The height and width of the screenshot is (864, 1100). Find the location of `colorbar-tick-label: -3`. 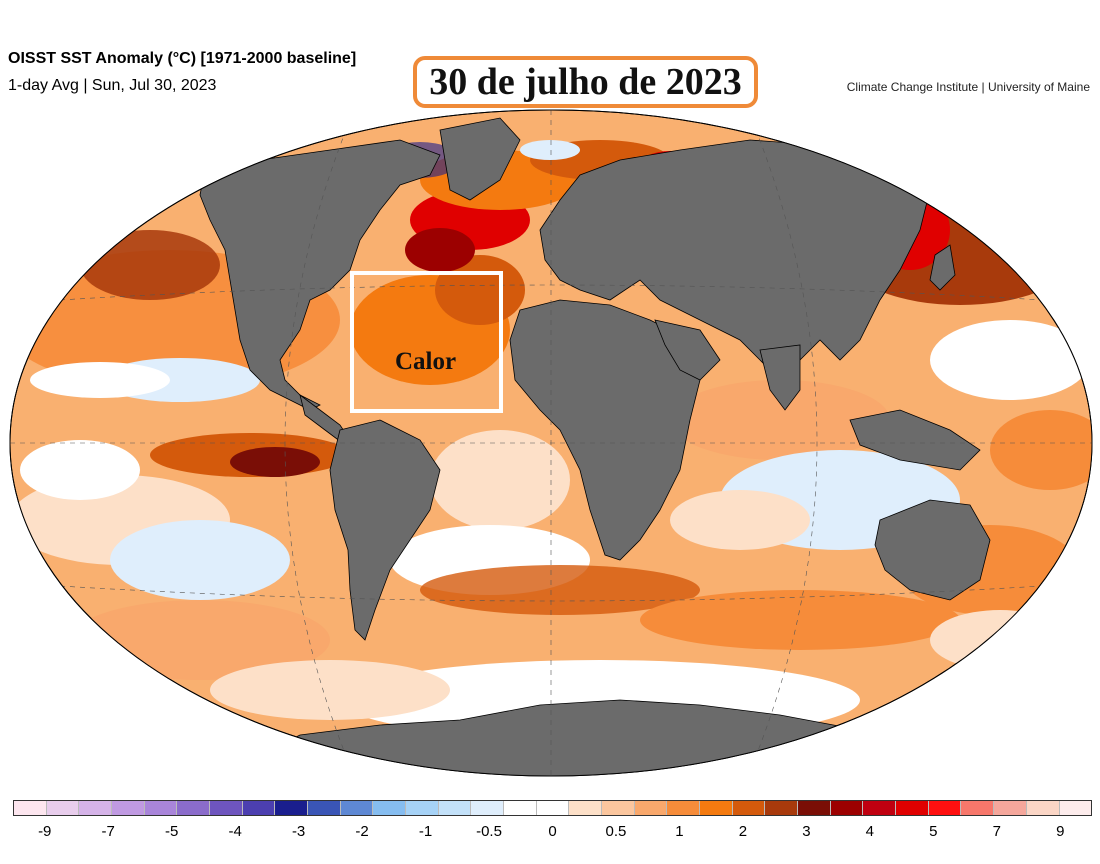

colorbar-tick-label: -3 is located at coordinates (298, 831).